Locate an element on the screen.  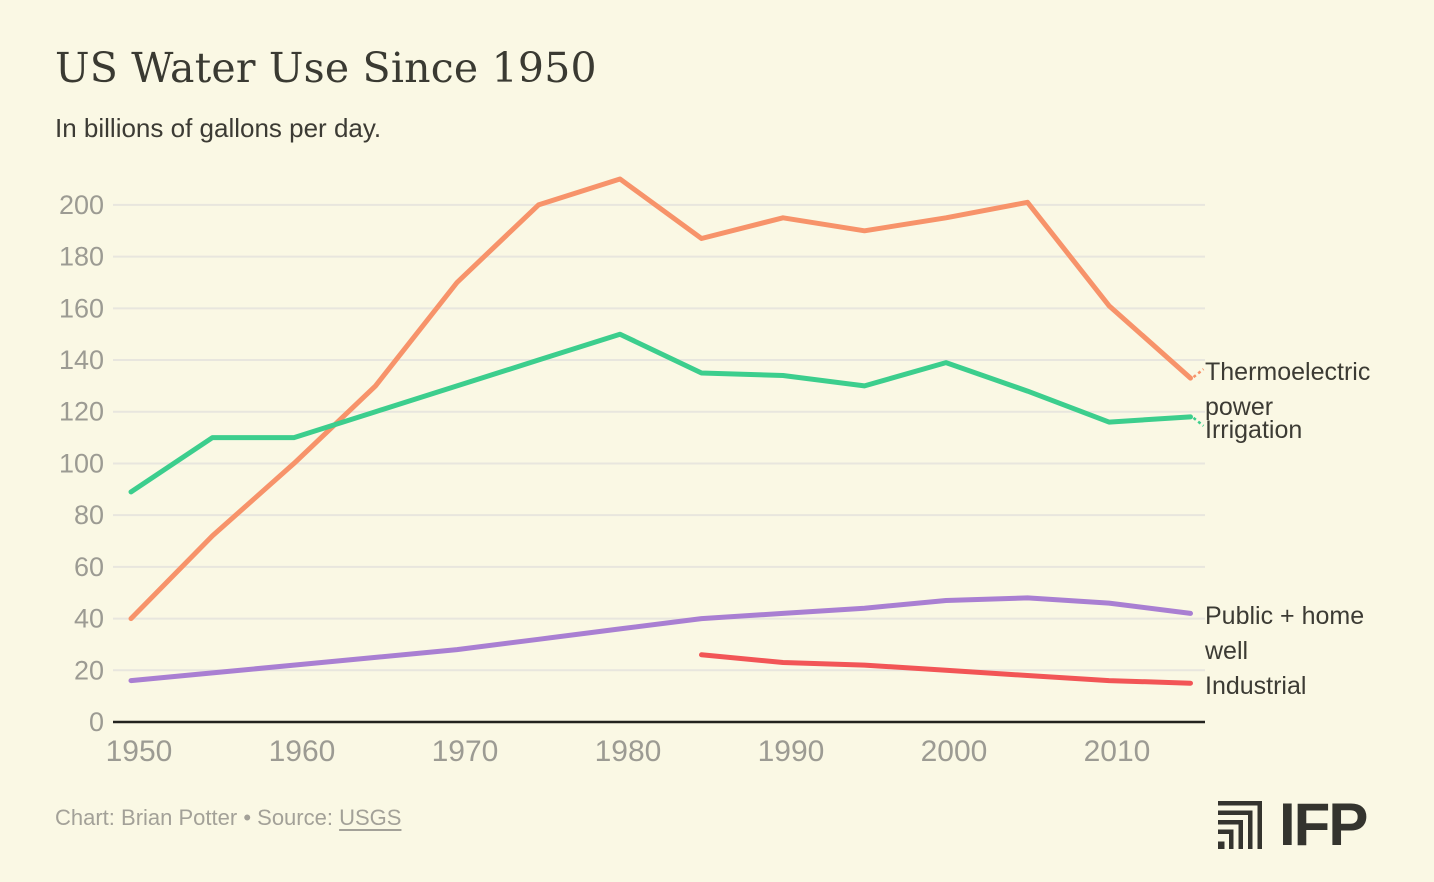
attribution: Chart: Brian Potter • Source: USGS is located at coordinates (228, 818).